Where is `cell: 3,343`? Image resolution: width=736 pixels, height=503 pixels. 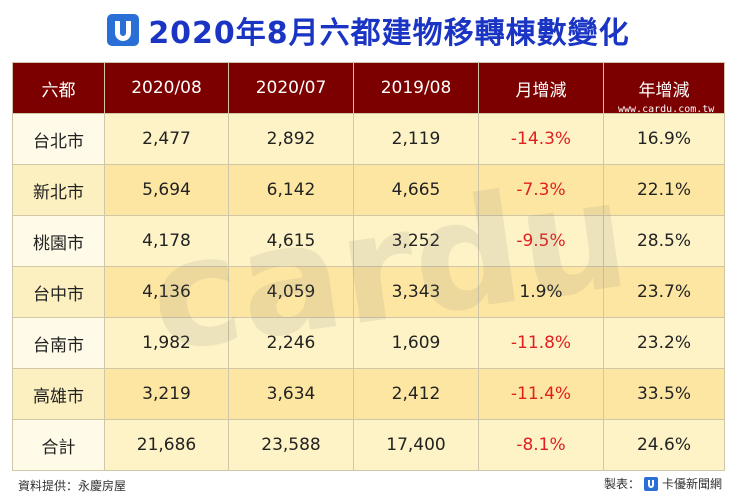
cell: 3,343 is located at coordinates (416, 292).